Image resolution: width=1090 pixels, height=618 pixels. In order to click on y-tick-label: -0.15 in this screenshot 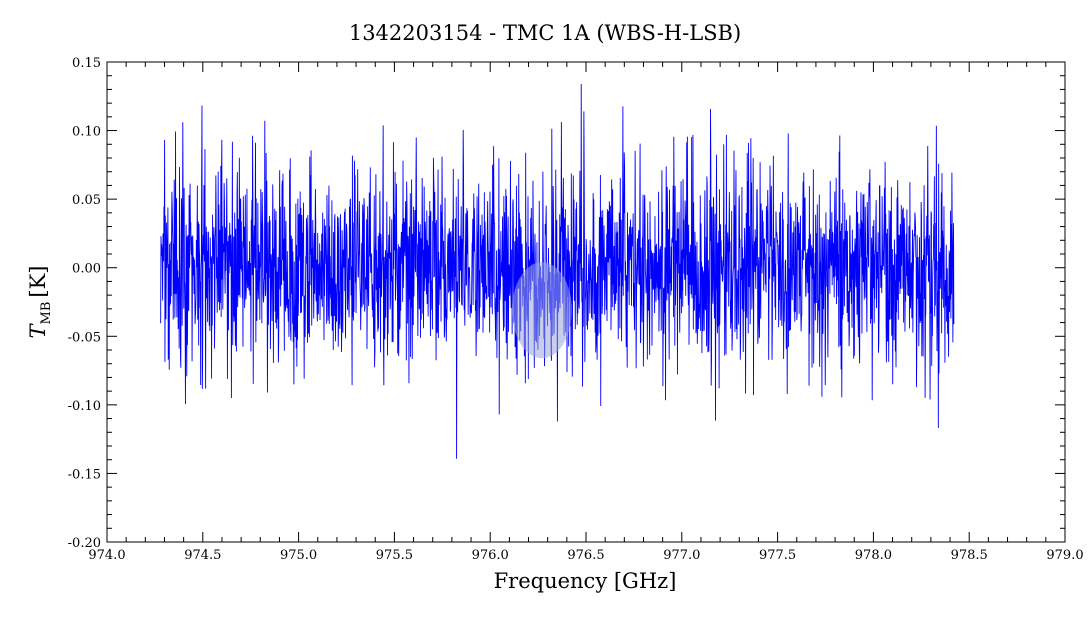, I will do `click(84, 474)`.